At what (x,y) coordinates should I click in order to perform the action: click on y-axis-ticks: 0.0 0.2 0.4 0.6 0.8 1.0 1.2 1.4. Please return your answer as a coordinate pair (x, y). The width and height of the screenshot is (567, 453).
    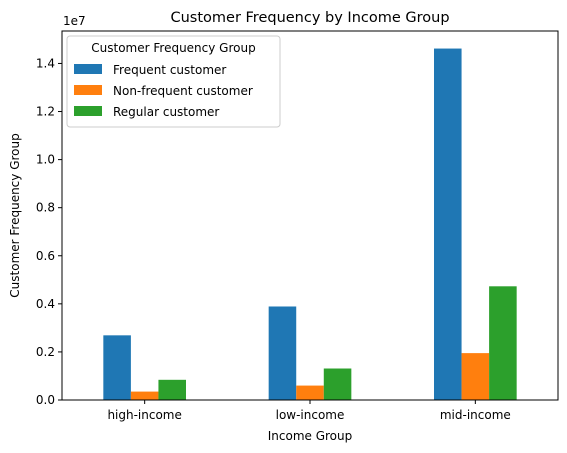
    Looking at the image, I should click on (49, 231).